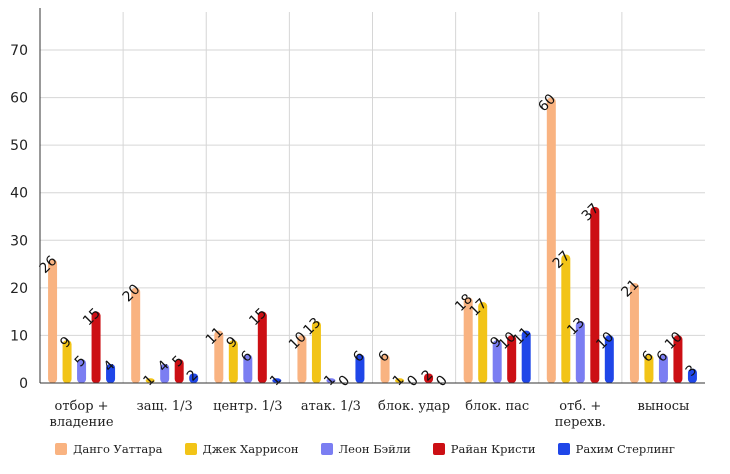 The image size is (730, 474). I want to click on x-tick-label: выносы, so click(664, 406).